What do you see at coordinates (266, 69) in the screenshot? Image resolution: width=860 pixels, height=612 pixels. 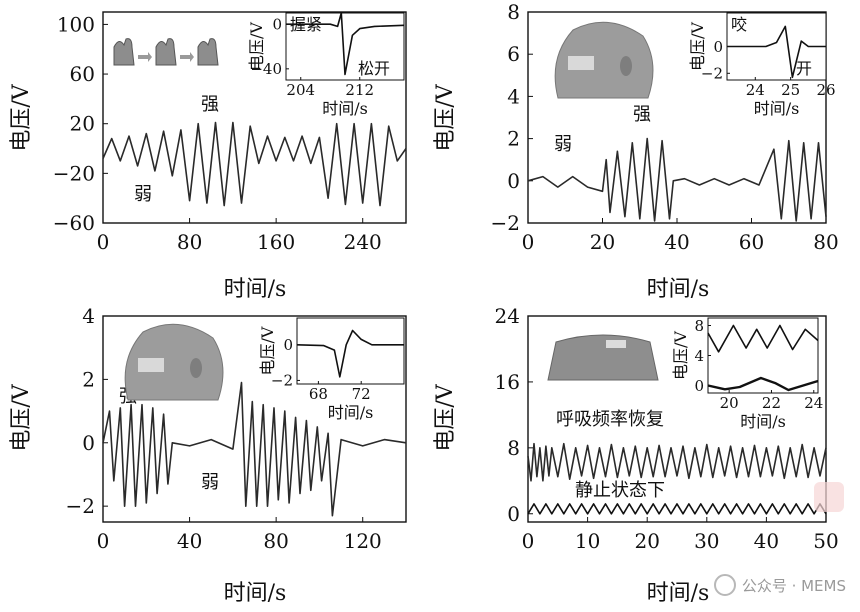 I see `y-tick-label: −40` at bounding box center [266, 69].